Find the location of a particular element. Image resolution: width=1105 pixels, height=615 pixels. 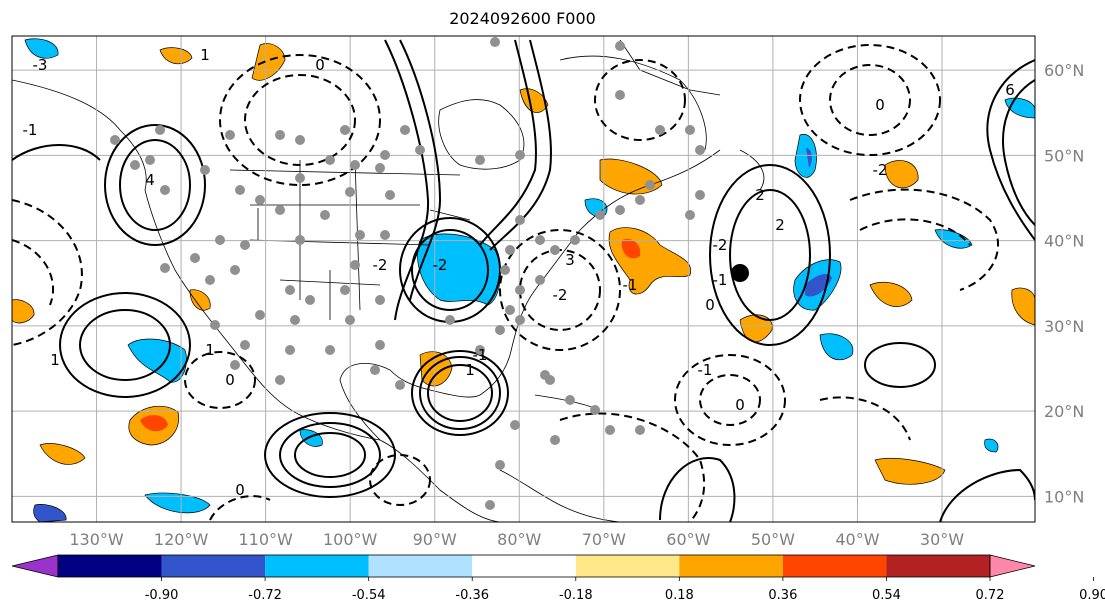

lat-tick-label: 40°N is located at coordinates (1064, 241).